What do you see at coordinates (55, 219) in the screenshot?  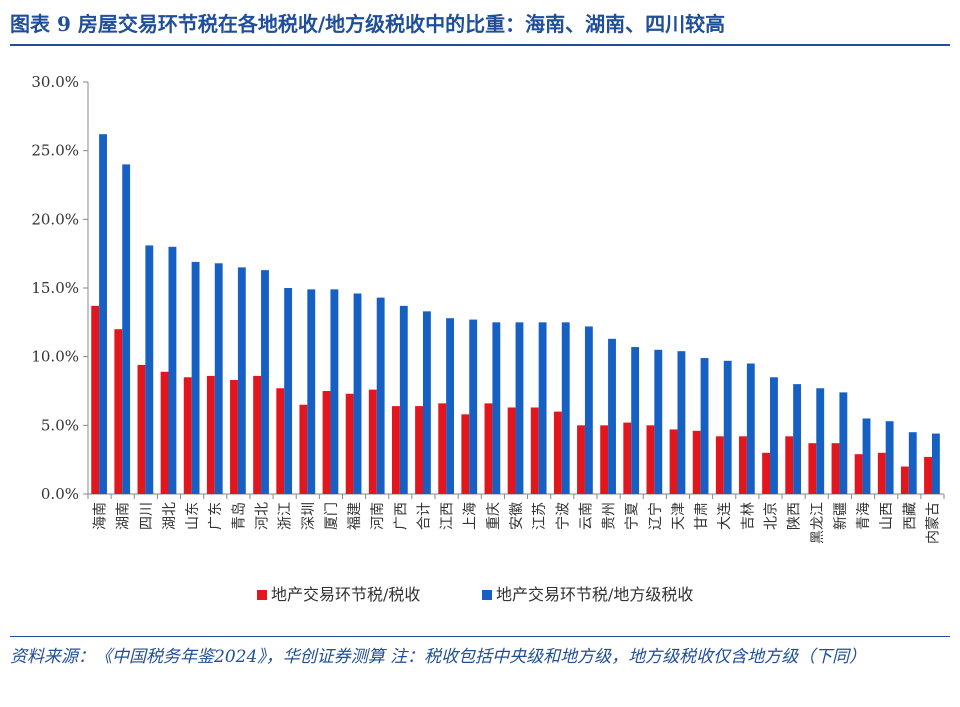 I see `y-tick-label: 20.0%` at bounding box center [55, 219].